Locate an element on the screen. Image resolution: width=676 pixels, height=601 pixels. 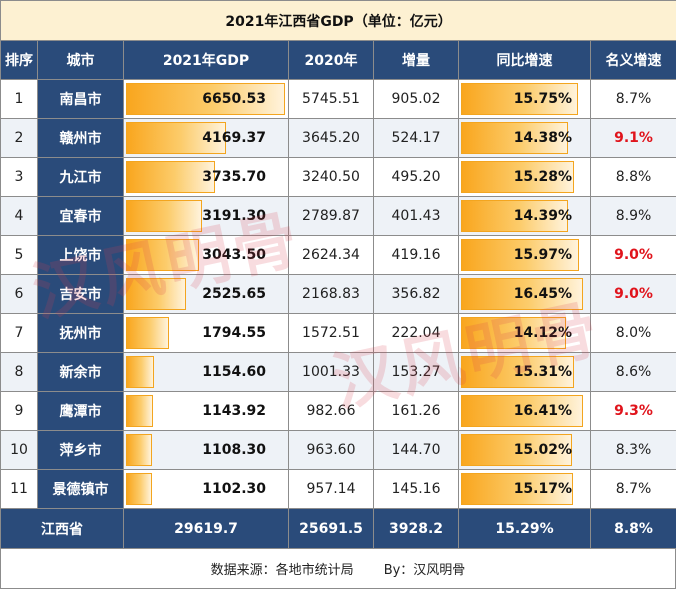
rank-cell: 6 is located at coordinates (19, 294).